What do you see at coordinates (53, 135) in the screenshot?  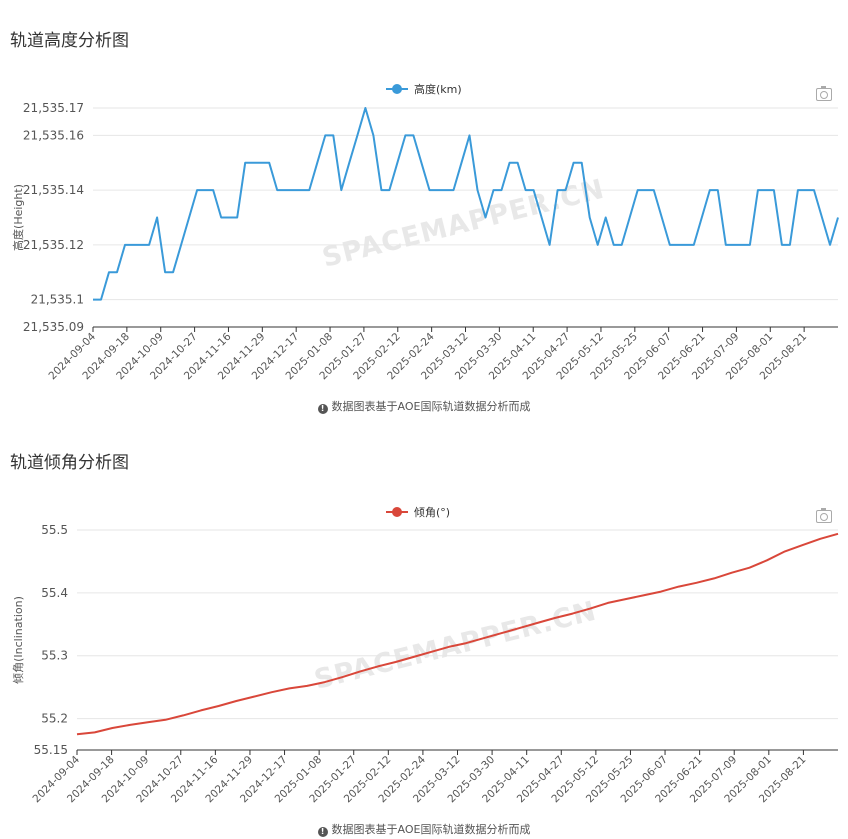 I see `y-tick-label: 21,535.16` at bounding box center [53, 135].